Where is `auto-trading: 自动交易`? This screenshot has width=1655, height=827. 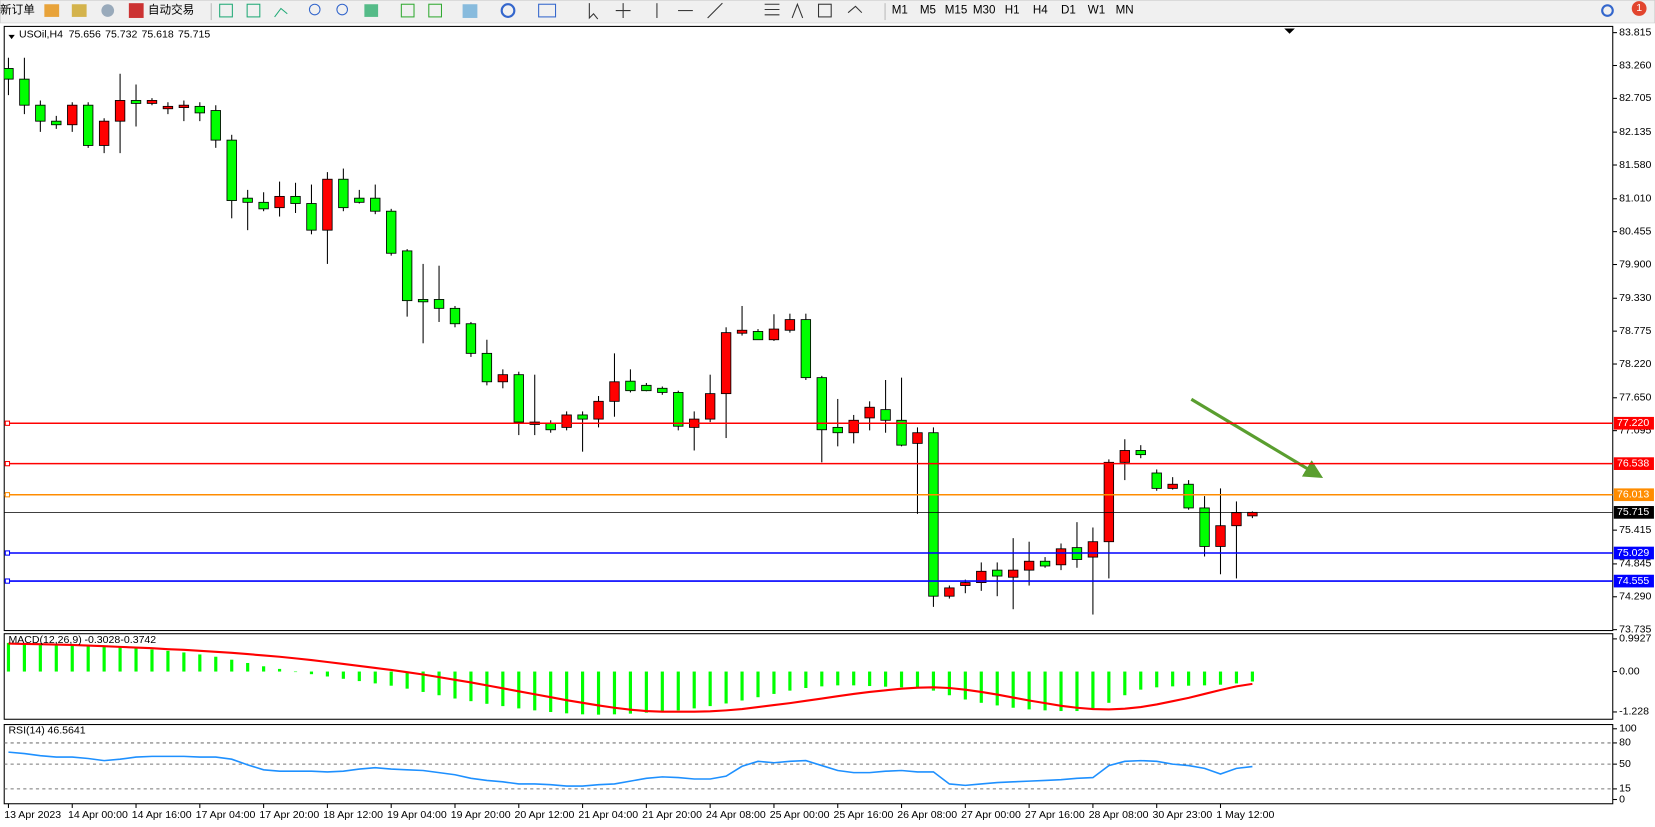
auto-trading: 自动交易 is located at coordinates (171, 10).